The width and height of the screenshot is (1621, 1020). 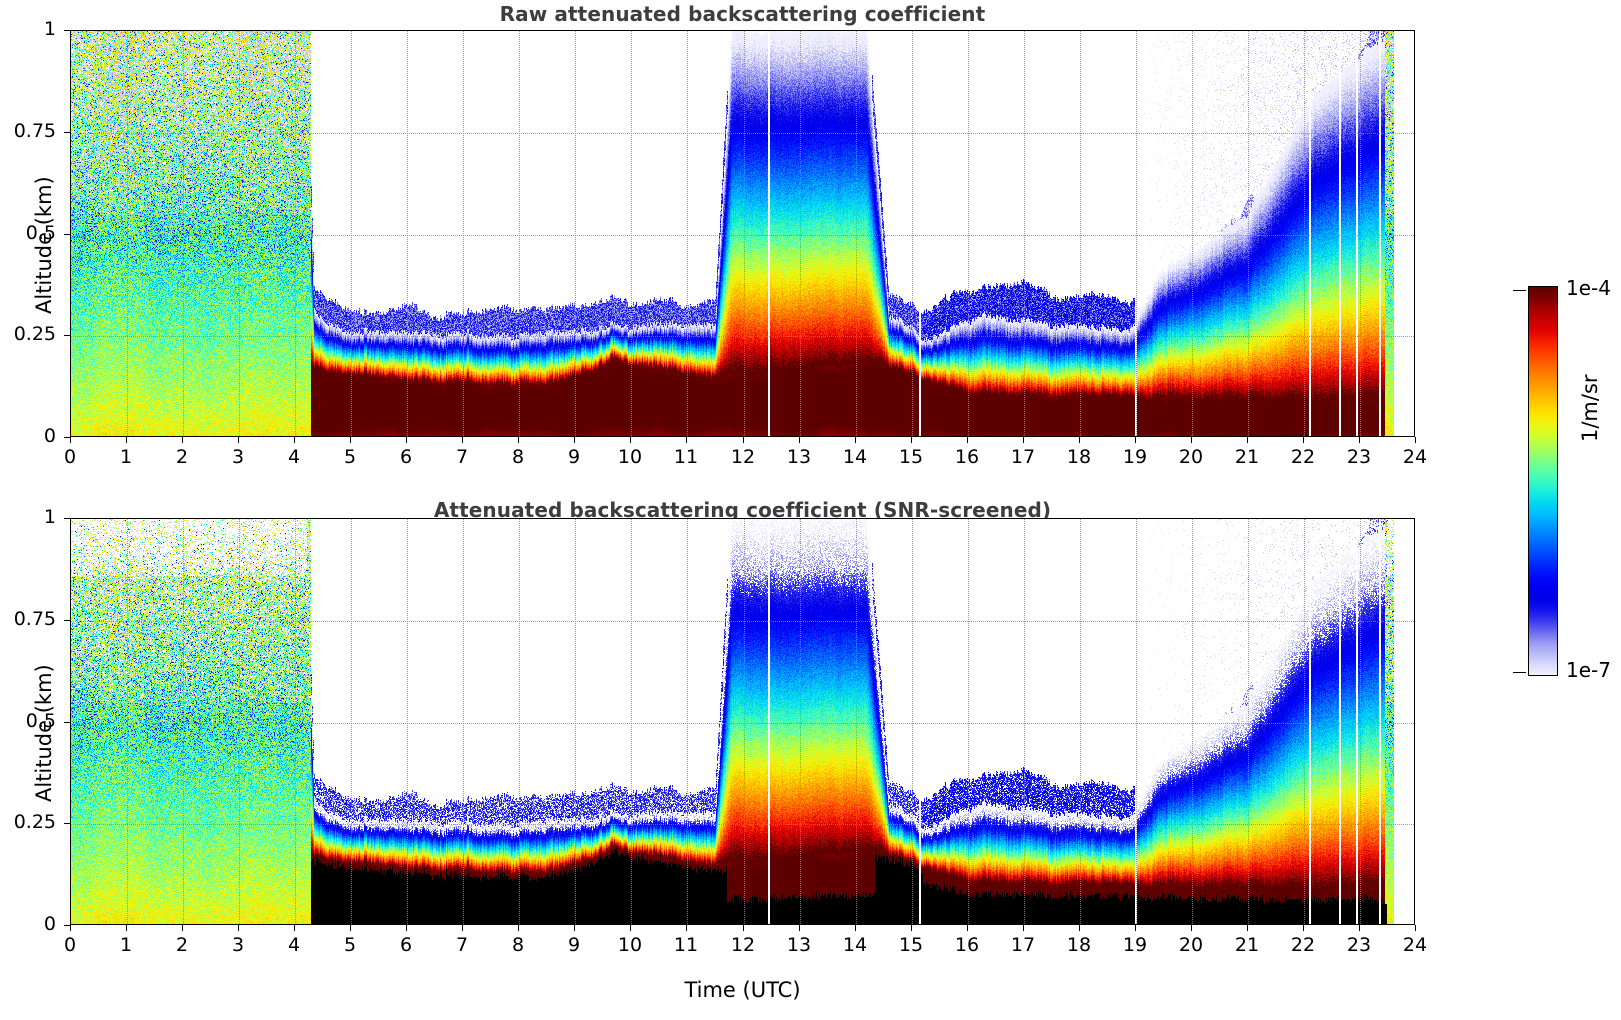 I want to click on x-tick-label: 20, so click(x=1191, y=945).